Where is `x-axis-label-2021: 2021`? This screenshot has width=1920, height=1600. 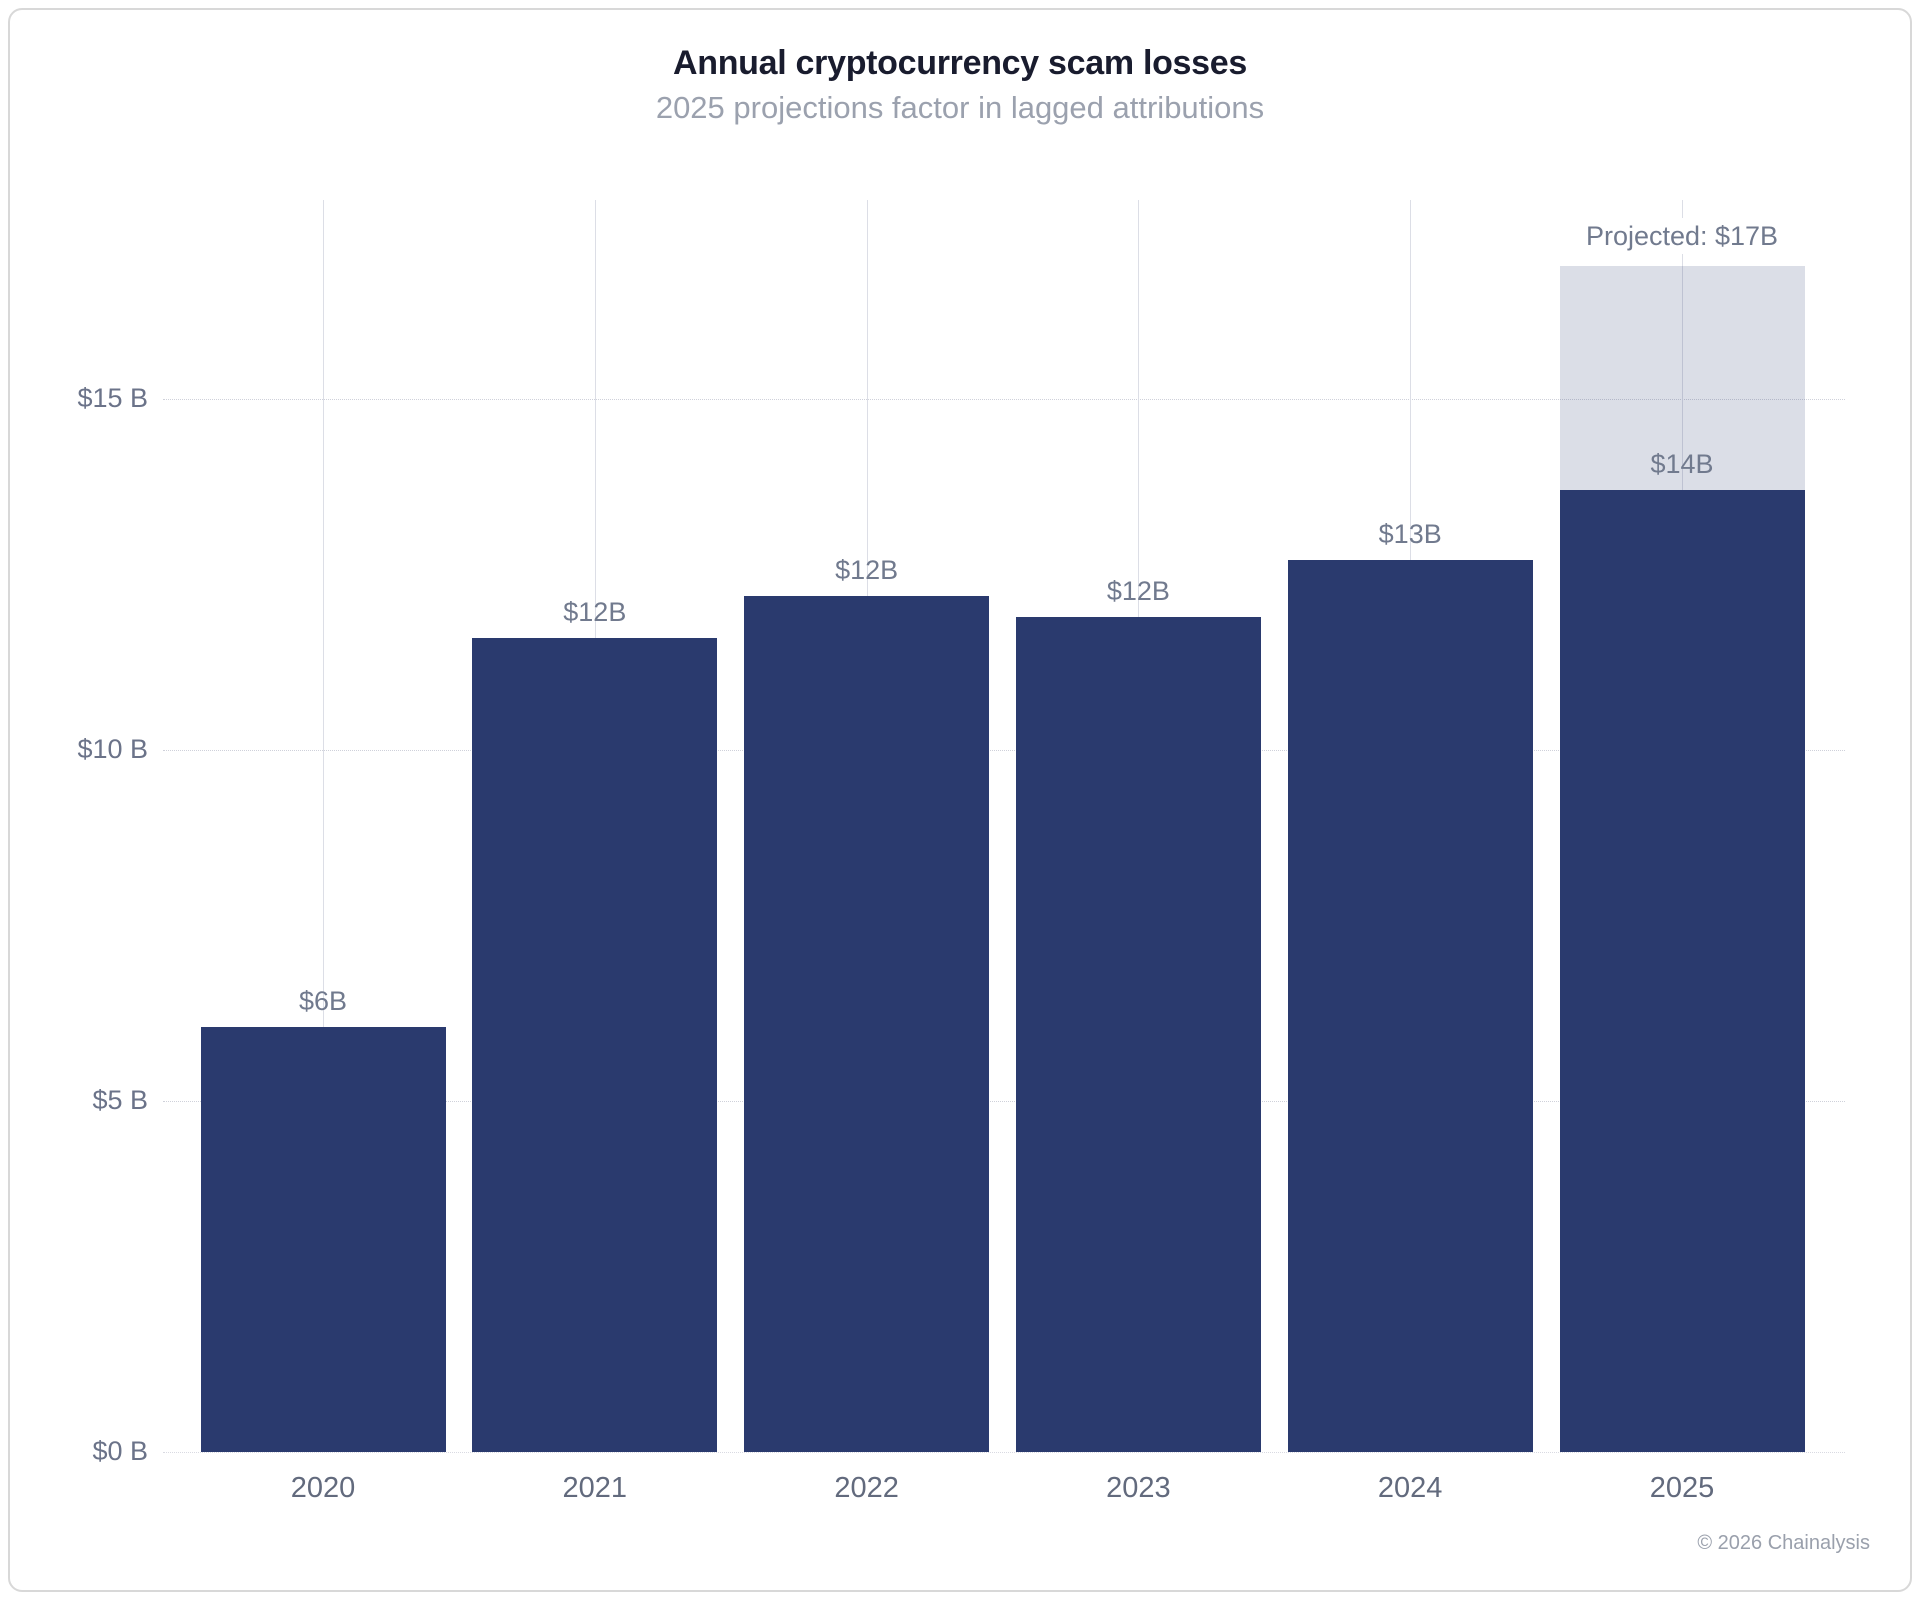
x-axis-label-2021: 2021 is located at coordinates (595, 1488).